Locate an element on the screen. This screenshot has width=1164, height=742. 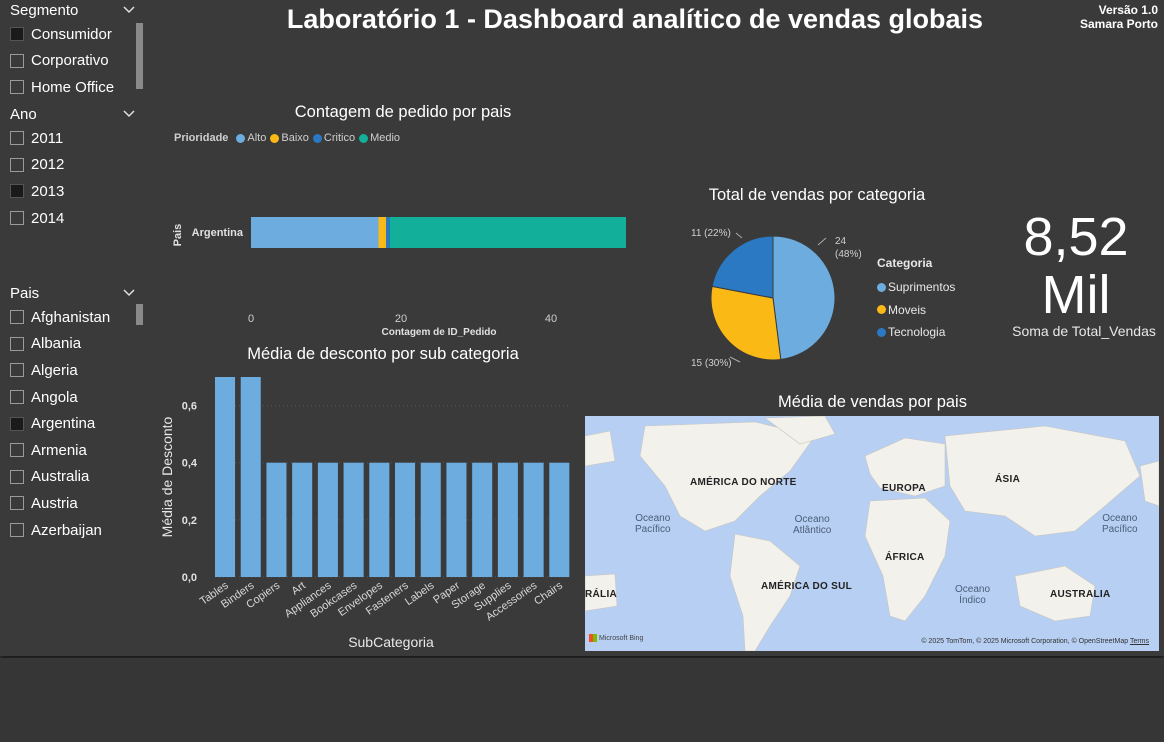
map-label-atlantic: Oceano Atlântico is located at coordinates (812, 525).